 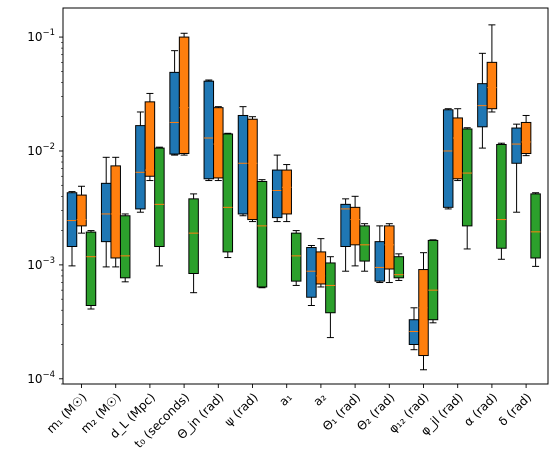 What do you see at coordinates (241, 409) in the screenshot?
I see `x-tick-label: ψ (rad)` at bounding box center [241, 409].